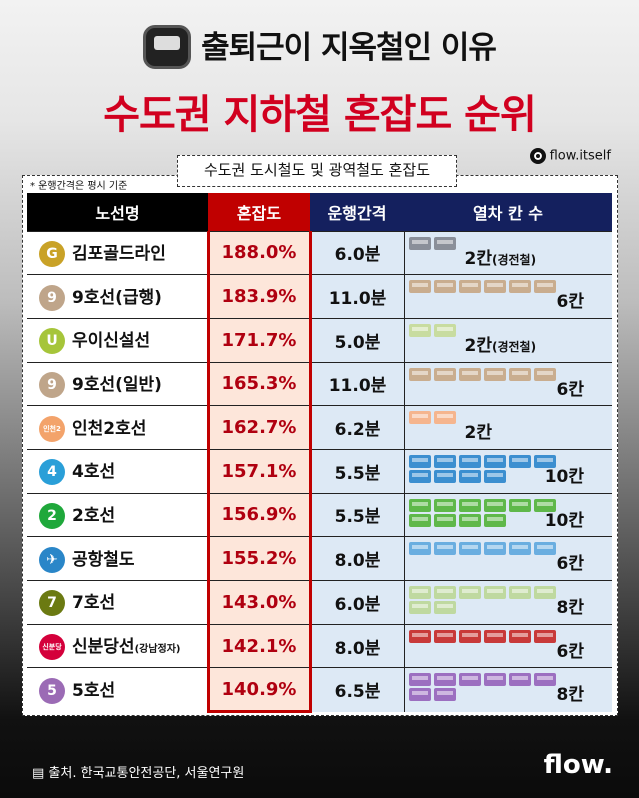 Image resolution: width=639 pixels, height=798 pixels. What do you see at coordinates (259, 340) in the screenshot?
I see `congestion-cell: 171.7%` at bounding box center [259, 340].